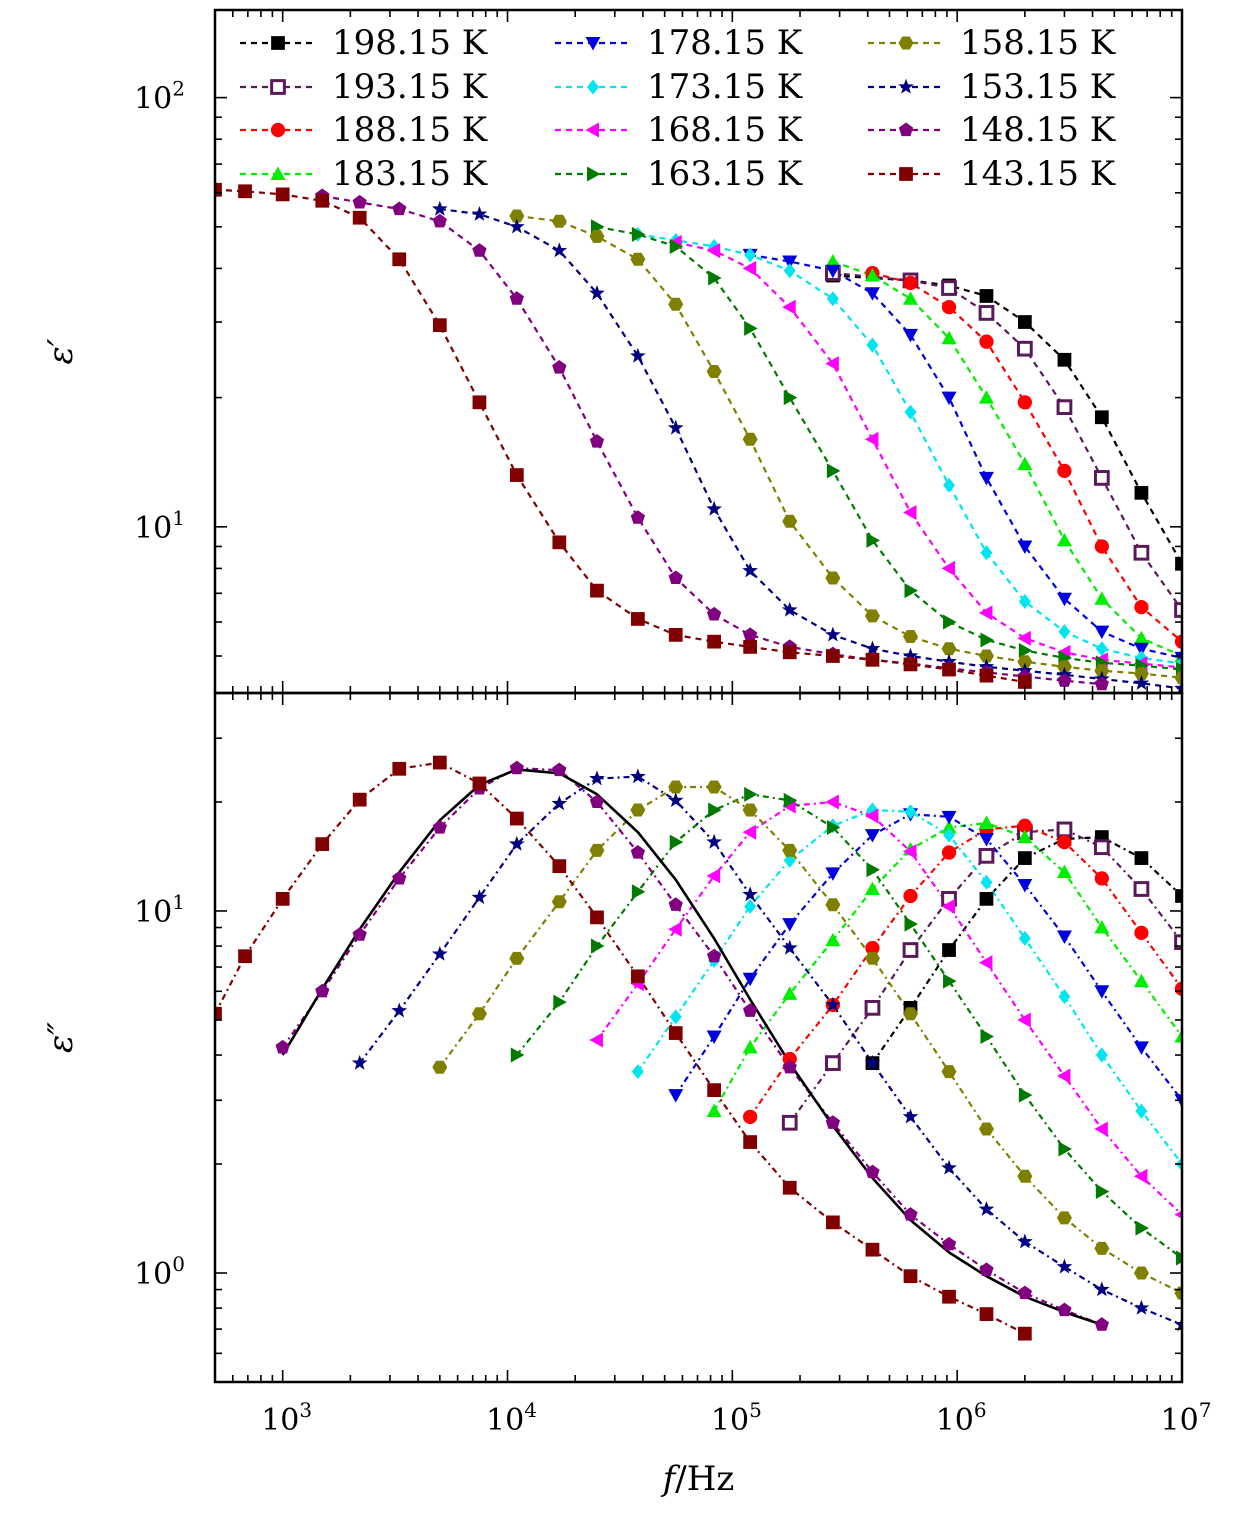 Image resolution: width=1260 pixels, height=1517 pixels. Describe the element at coordinates (1007, 459) in the screenshot. I see `series-line-183-15-K` at that location.